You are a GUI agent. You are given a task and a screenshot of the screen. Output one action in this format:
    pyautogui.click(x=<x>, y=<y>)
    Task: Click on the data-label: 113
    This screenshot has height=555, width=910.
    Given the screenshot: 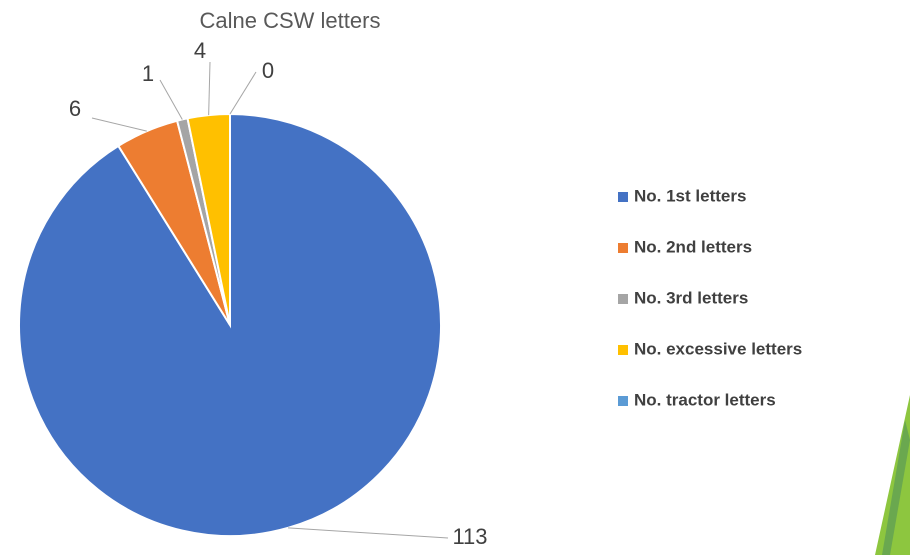 What is the action you would take?
    pyautogui.click(x=469, y=536)
    